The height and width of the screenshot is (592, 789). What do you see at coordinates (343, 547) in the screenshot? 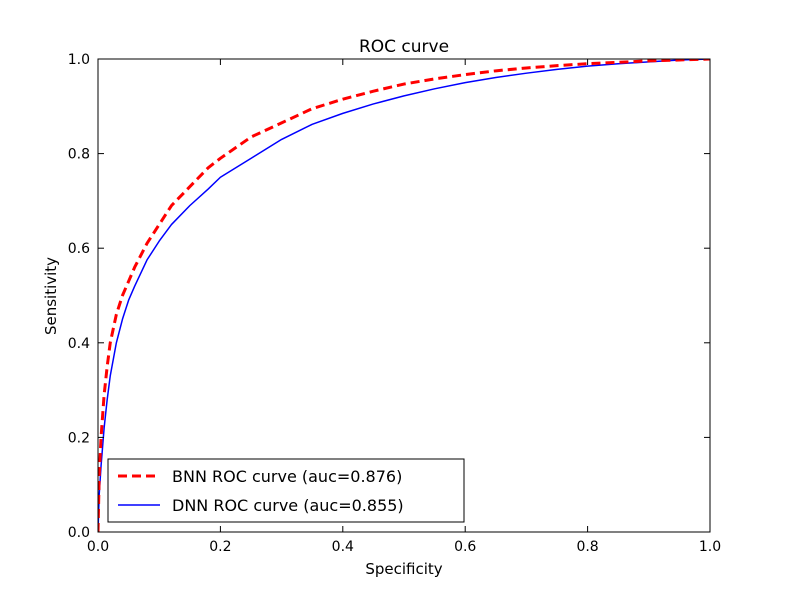
I see `x-tick-label: 0.4` at bounding box center [343, 547].